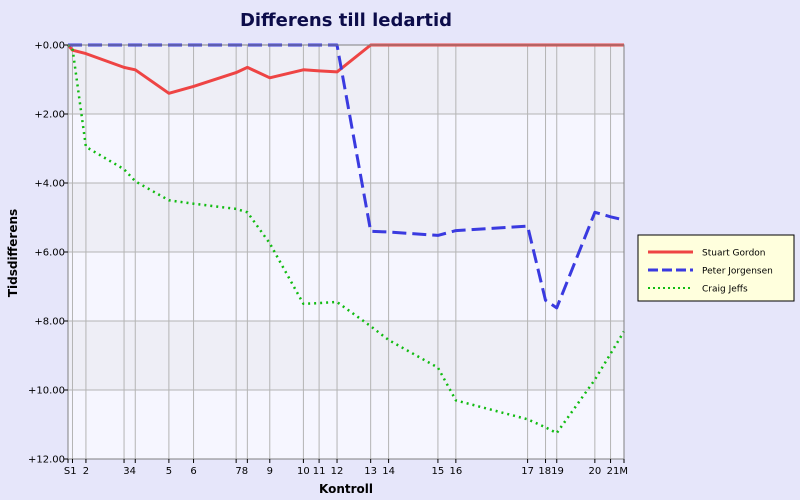 The image size is (800, 500). I want to click on x-tick-label: 11, so click(319, 471).